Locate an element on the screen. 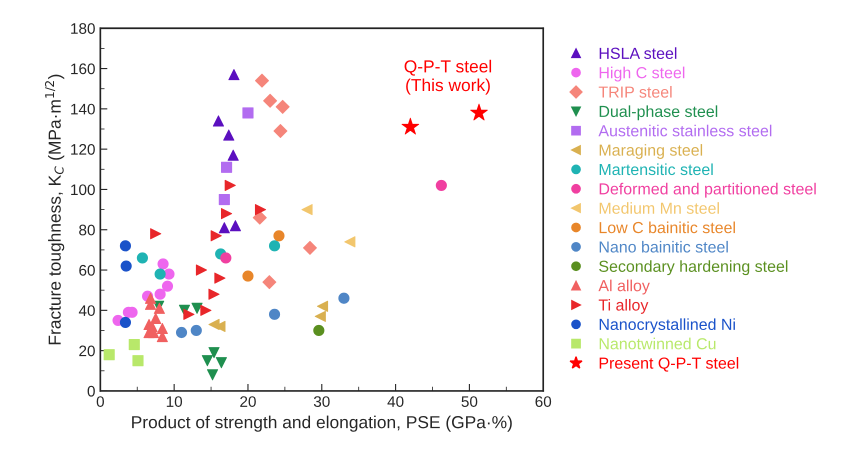 This screenshot has width=865, height=471. legend-label: Ti alloy is located at coordinates (623, 306).